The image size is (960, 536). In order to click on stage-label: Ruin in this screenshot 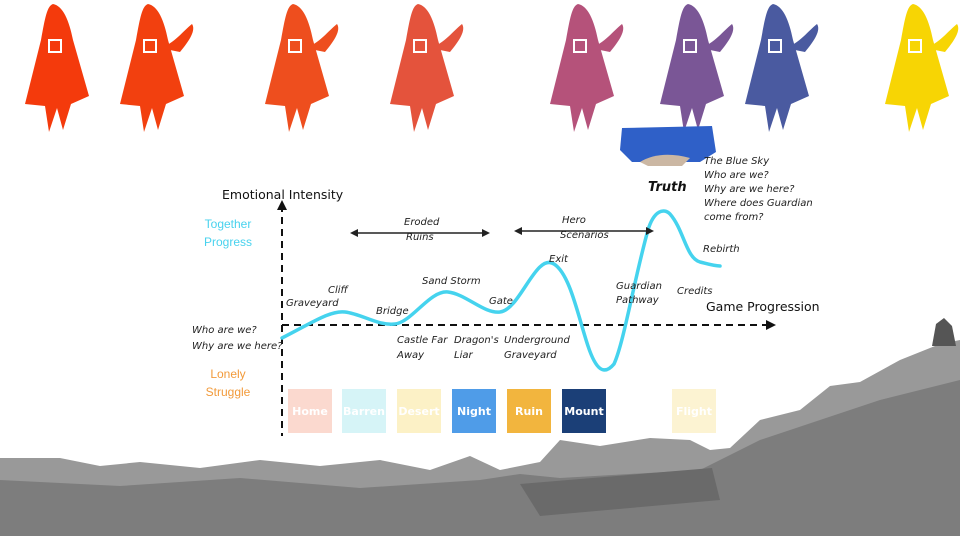, I will do `click(529, 411)`.